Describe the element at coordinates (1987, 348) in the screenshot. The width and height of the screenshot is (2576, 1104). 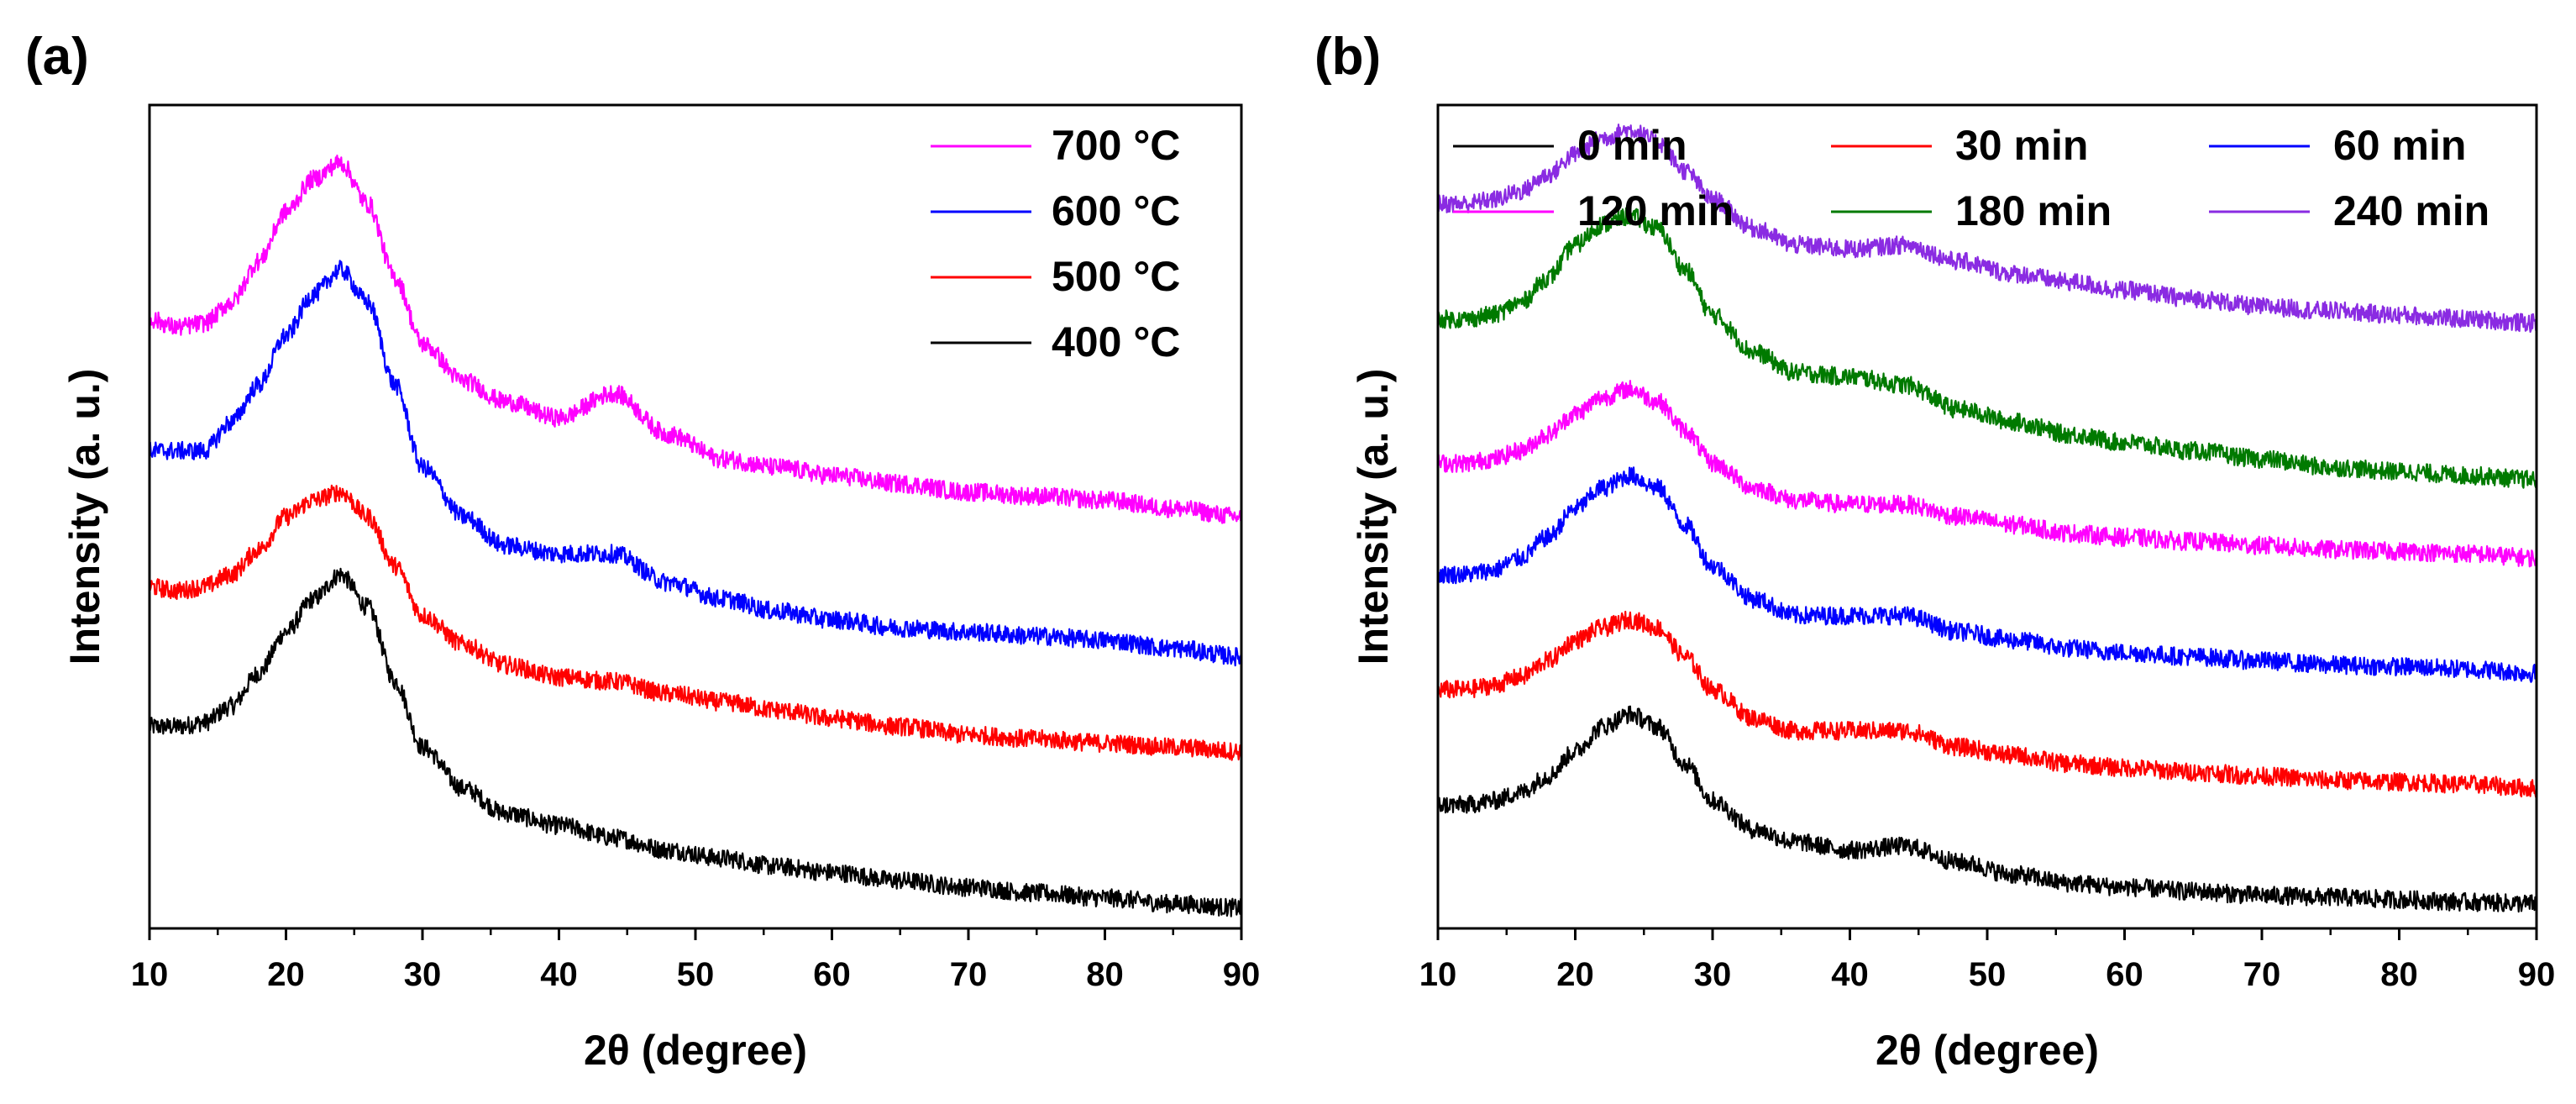
I see `series-line-180-min` at that location.